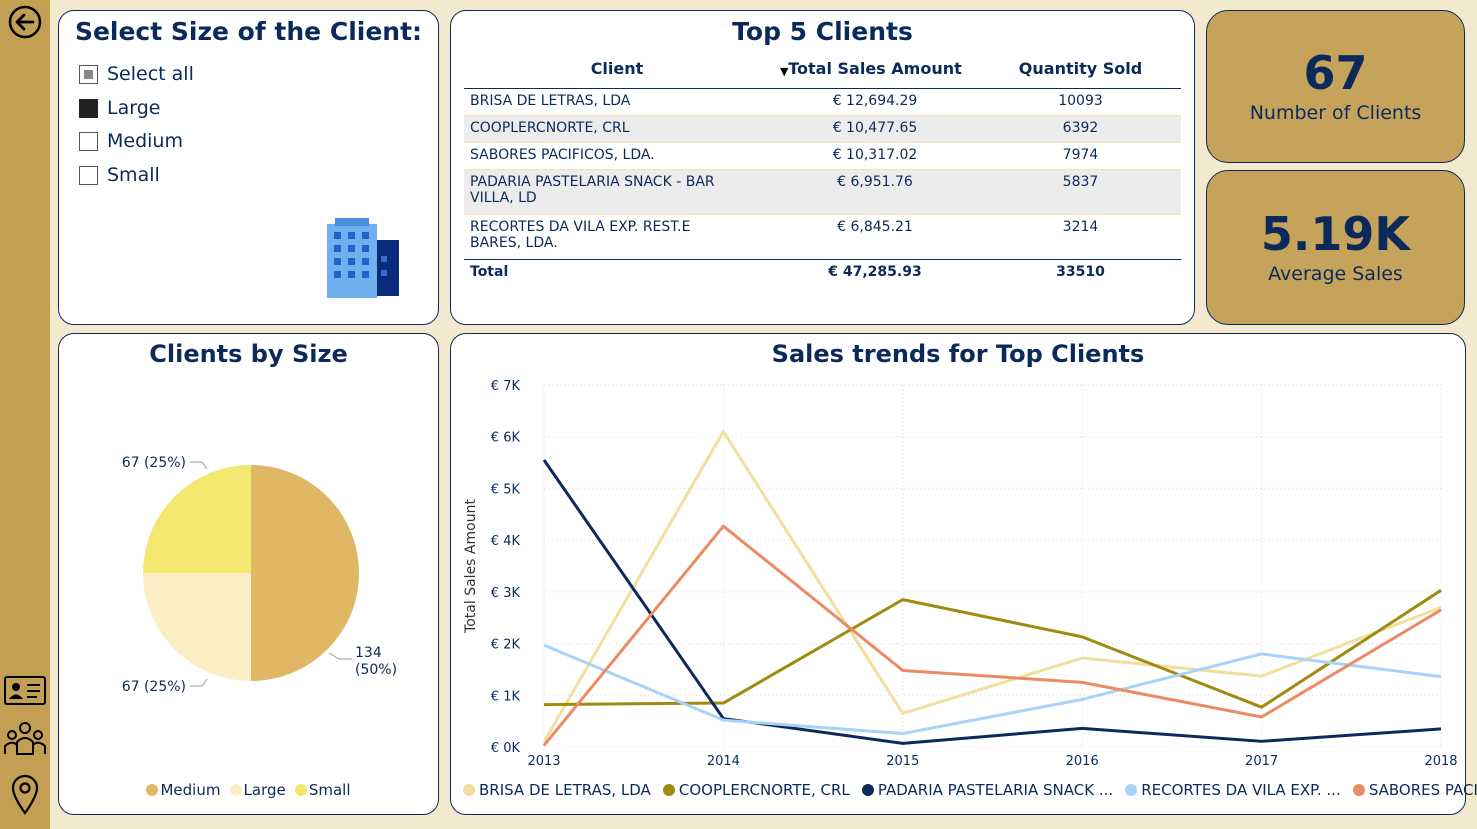 The width and height of the screenshot is (1477, 829). What do you see at coordinates (822, 129) in the screenshot?
I see `table-row: COOPLERCNORTE, CRL € 10,477.65 6392` at bounding box center [822, 129].